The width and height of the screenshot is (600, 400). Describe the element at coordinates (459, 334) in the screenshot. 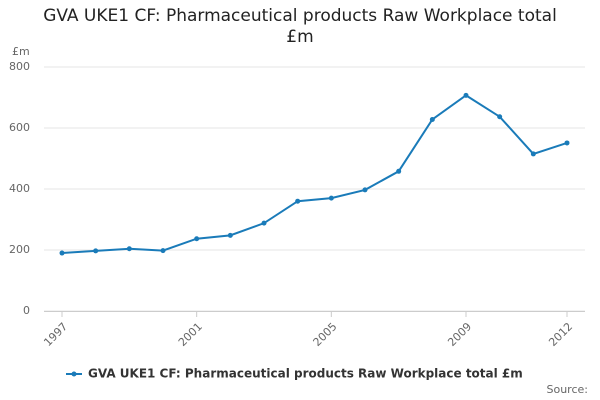

I see `x-tick-label: 2009` at that location.